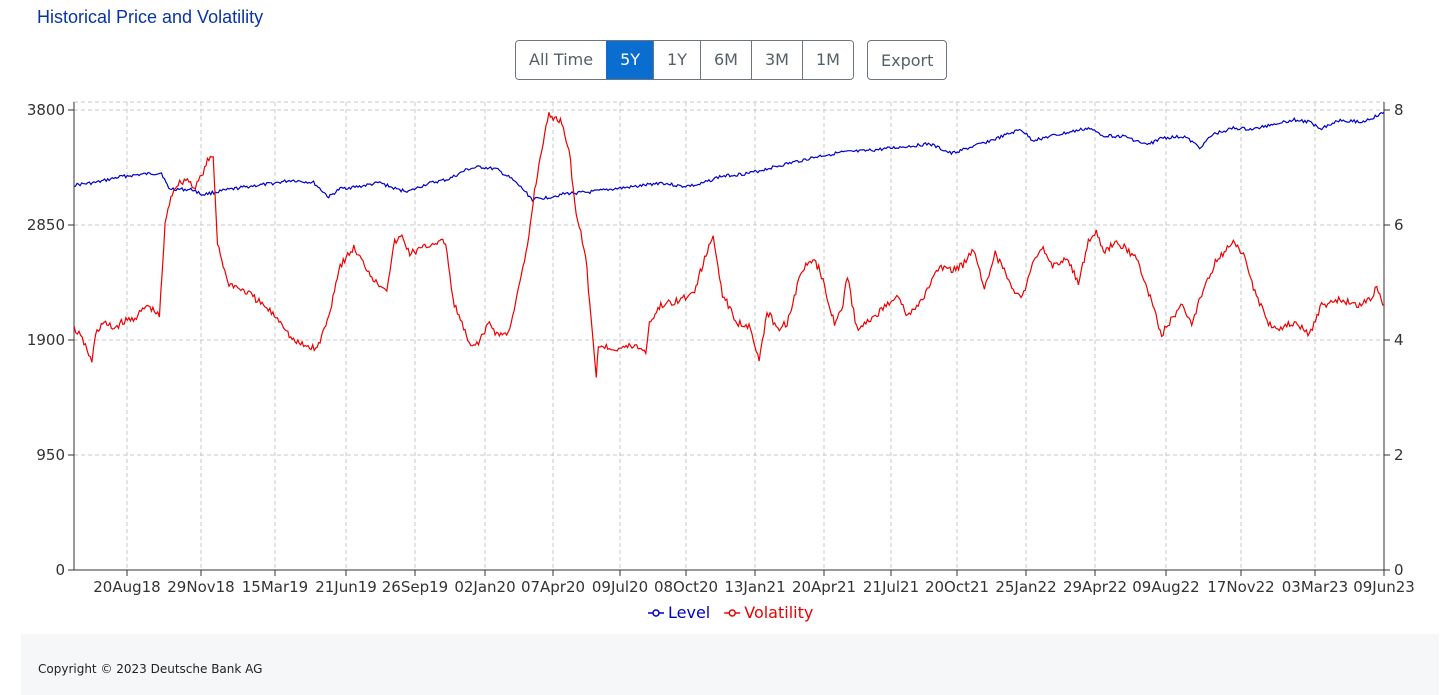  I want to click on footer: Copyright © 2023 Deutsche Bank AG, so click(730, 664).